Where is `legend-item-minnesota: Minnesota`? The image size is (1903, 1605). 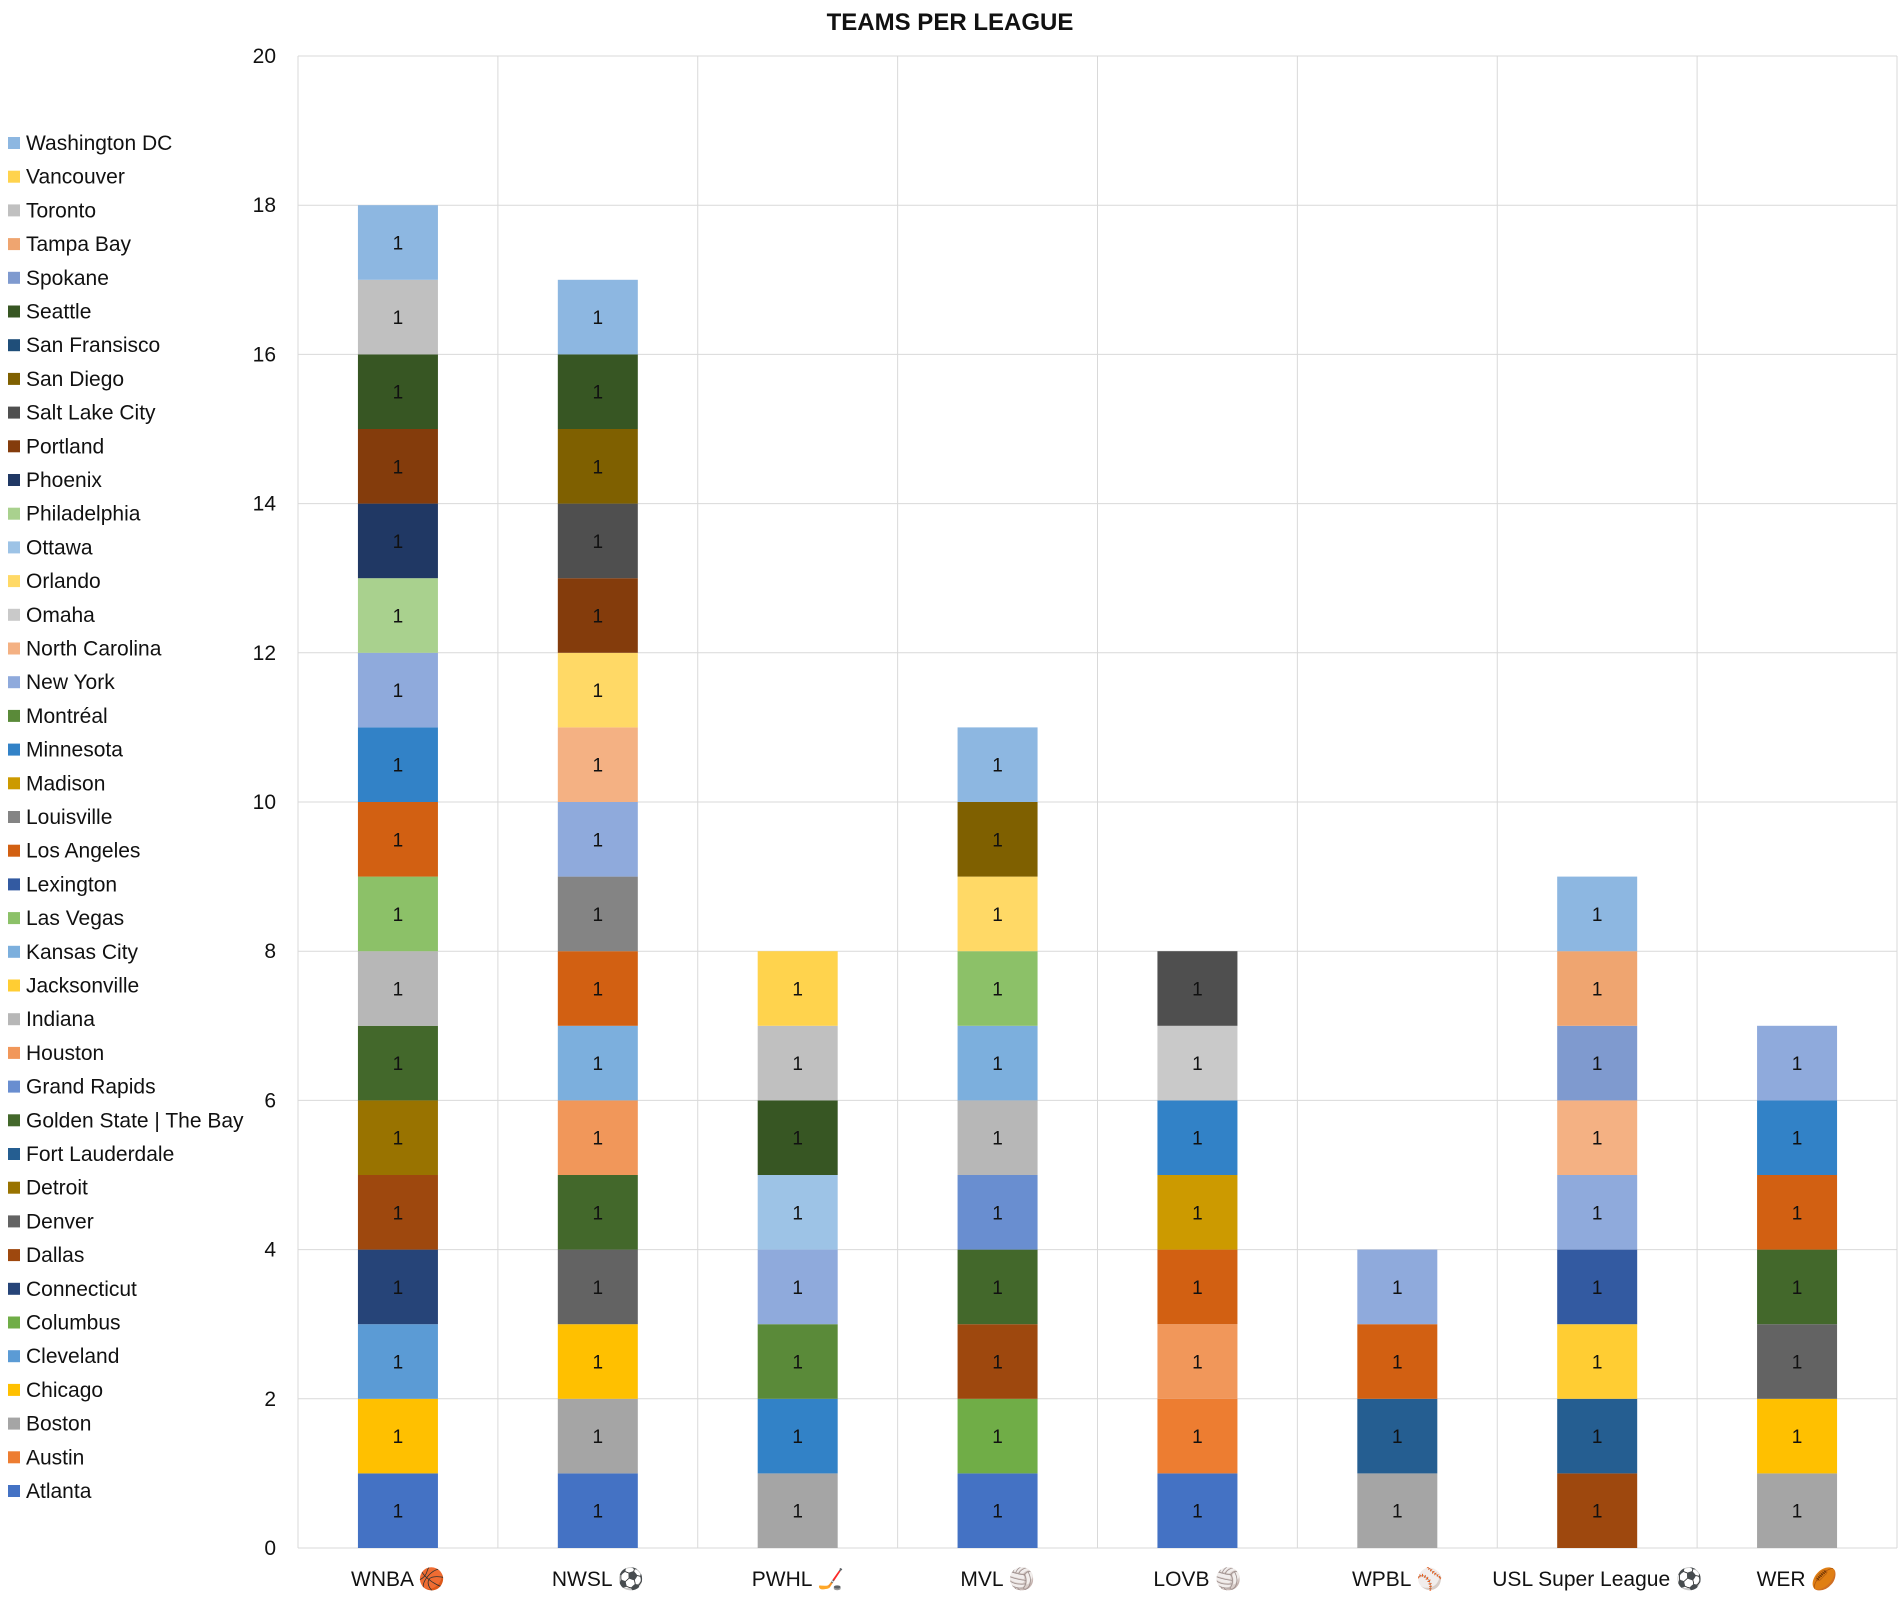
legend-item-minnesota: Minnesota is located at coordinates (65, 750).